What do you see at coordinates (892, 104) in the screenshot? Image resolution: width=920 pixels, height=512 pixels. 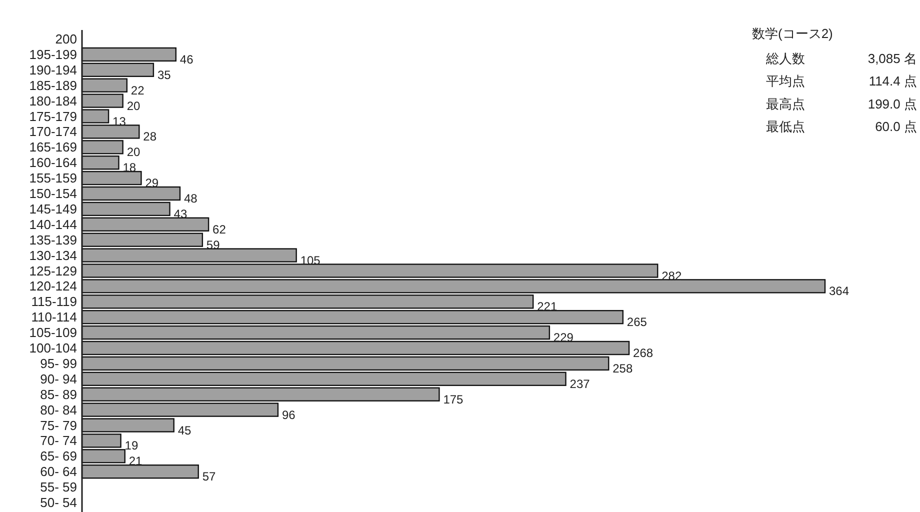 I see `text: 199.0 点` at bounding box center [892, 104].